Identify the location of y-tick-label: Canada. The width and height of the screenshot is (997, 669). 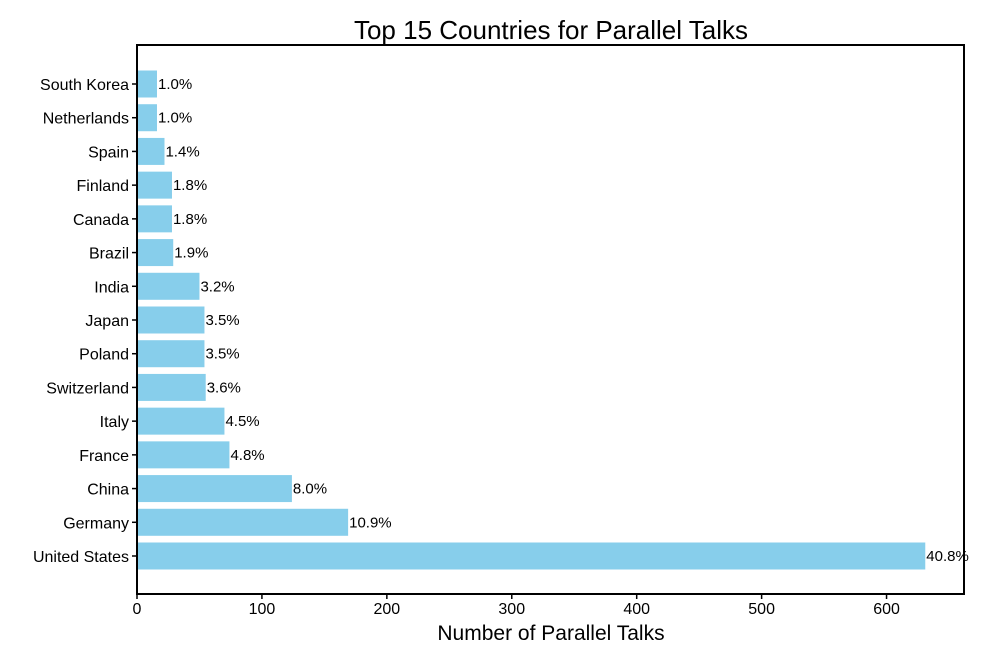
(101, 220).